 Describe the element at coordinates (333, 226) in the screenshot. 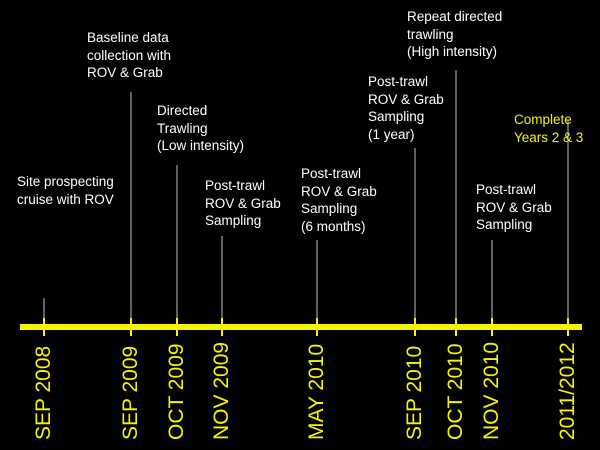

I see `event-description-line: (6 months)` at that location.